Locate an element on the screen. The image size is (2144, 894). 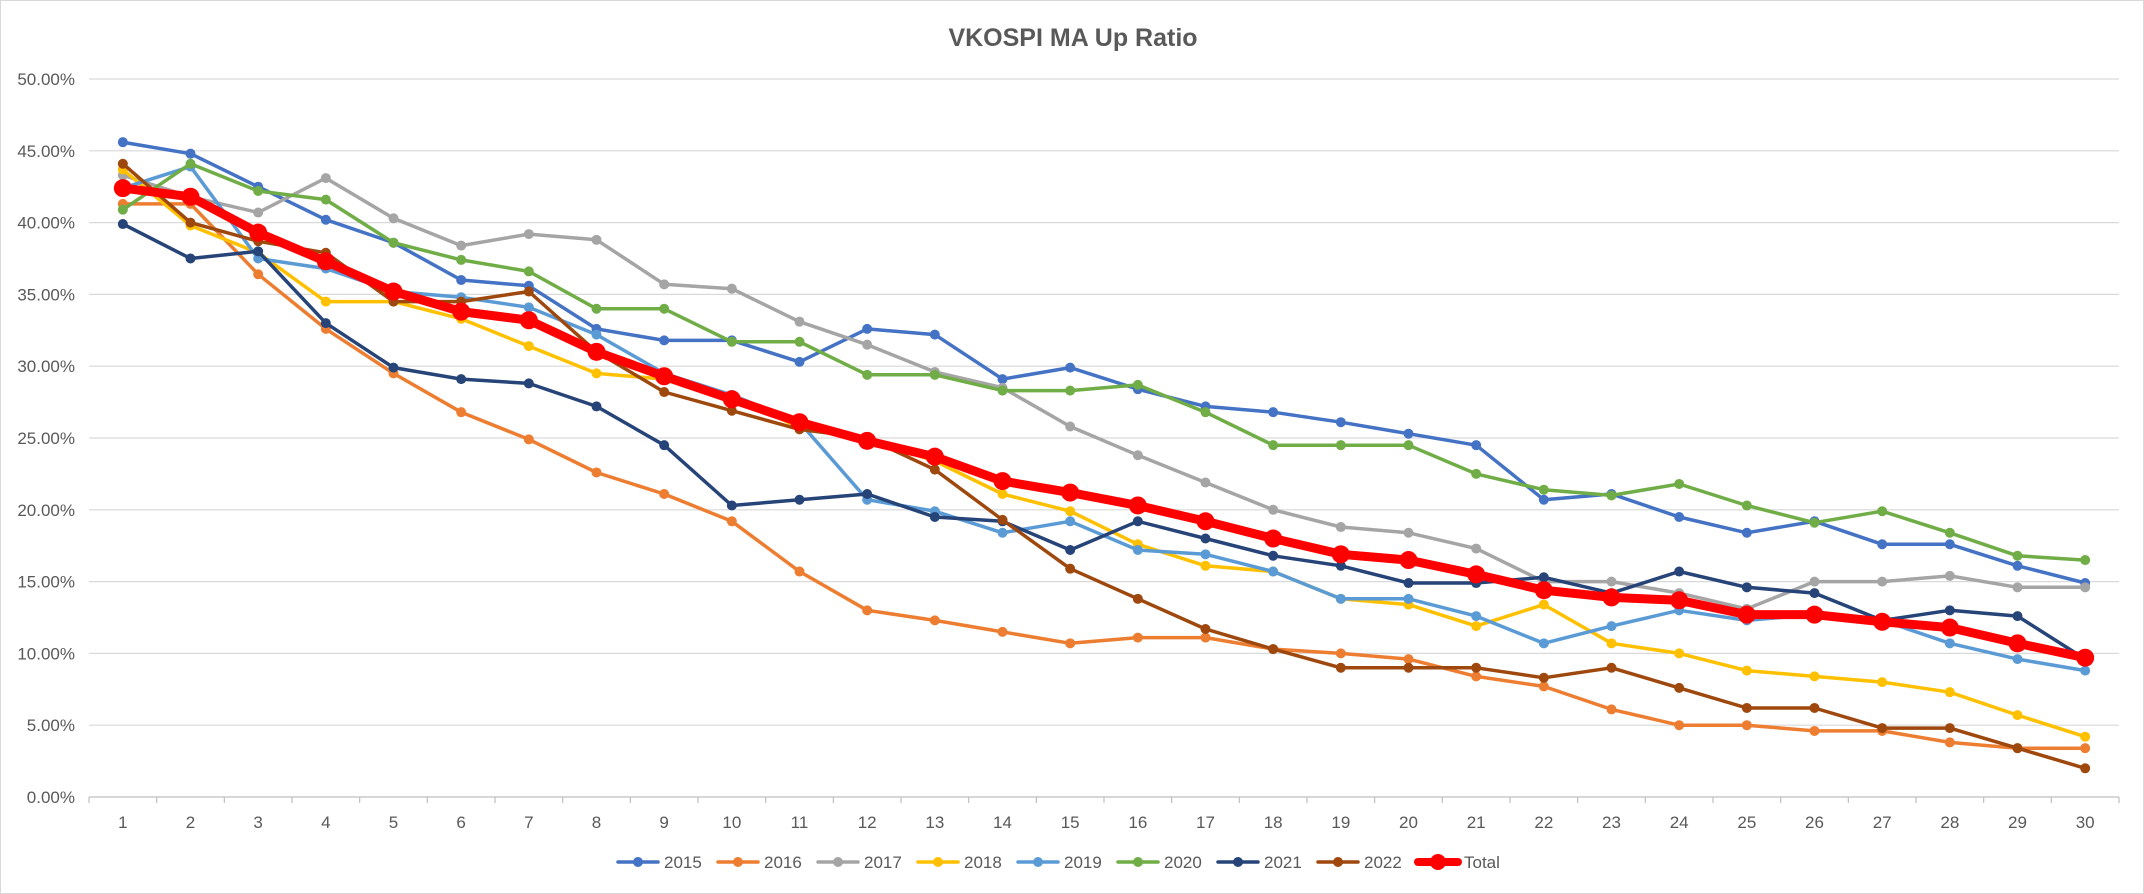
x-tick-label: 9 is located at coordinates (663, 822).